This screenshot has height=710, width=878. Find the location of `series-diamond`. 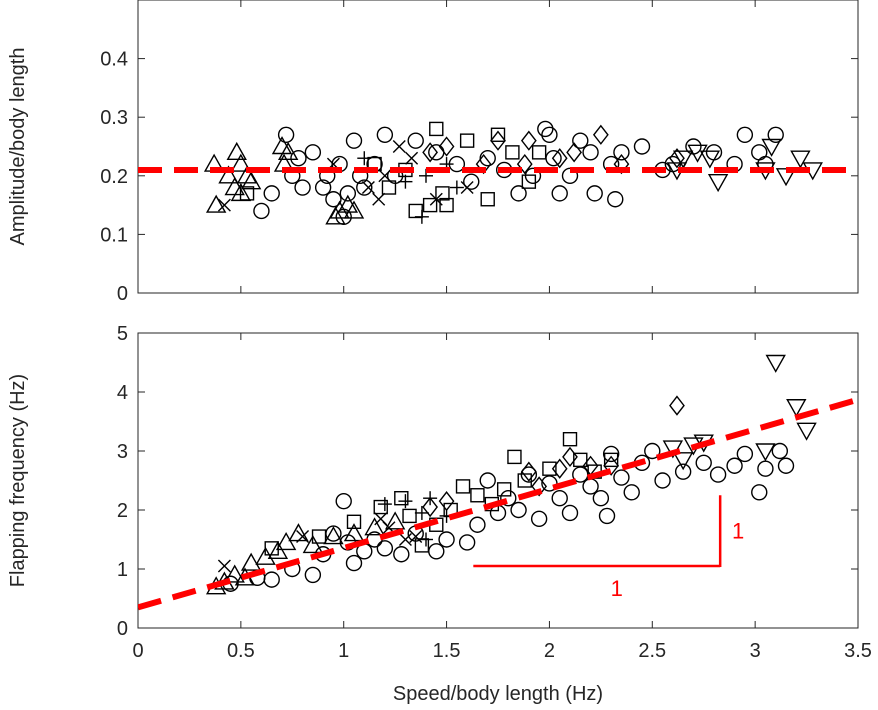

series-diamond is located at coordinates (553, 149).